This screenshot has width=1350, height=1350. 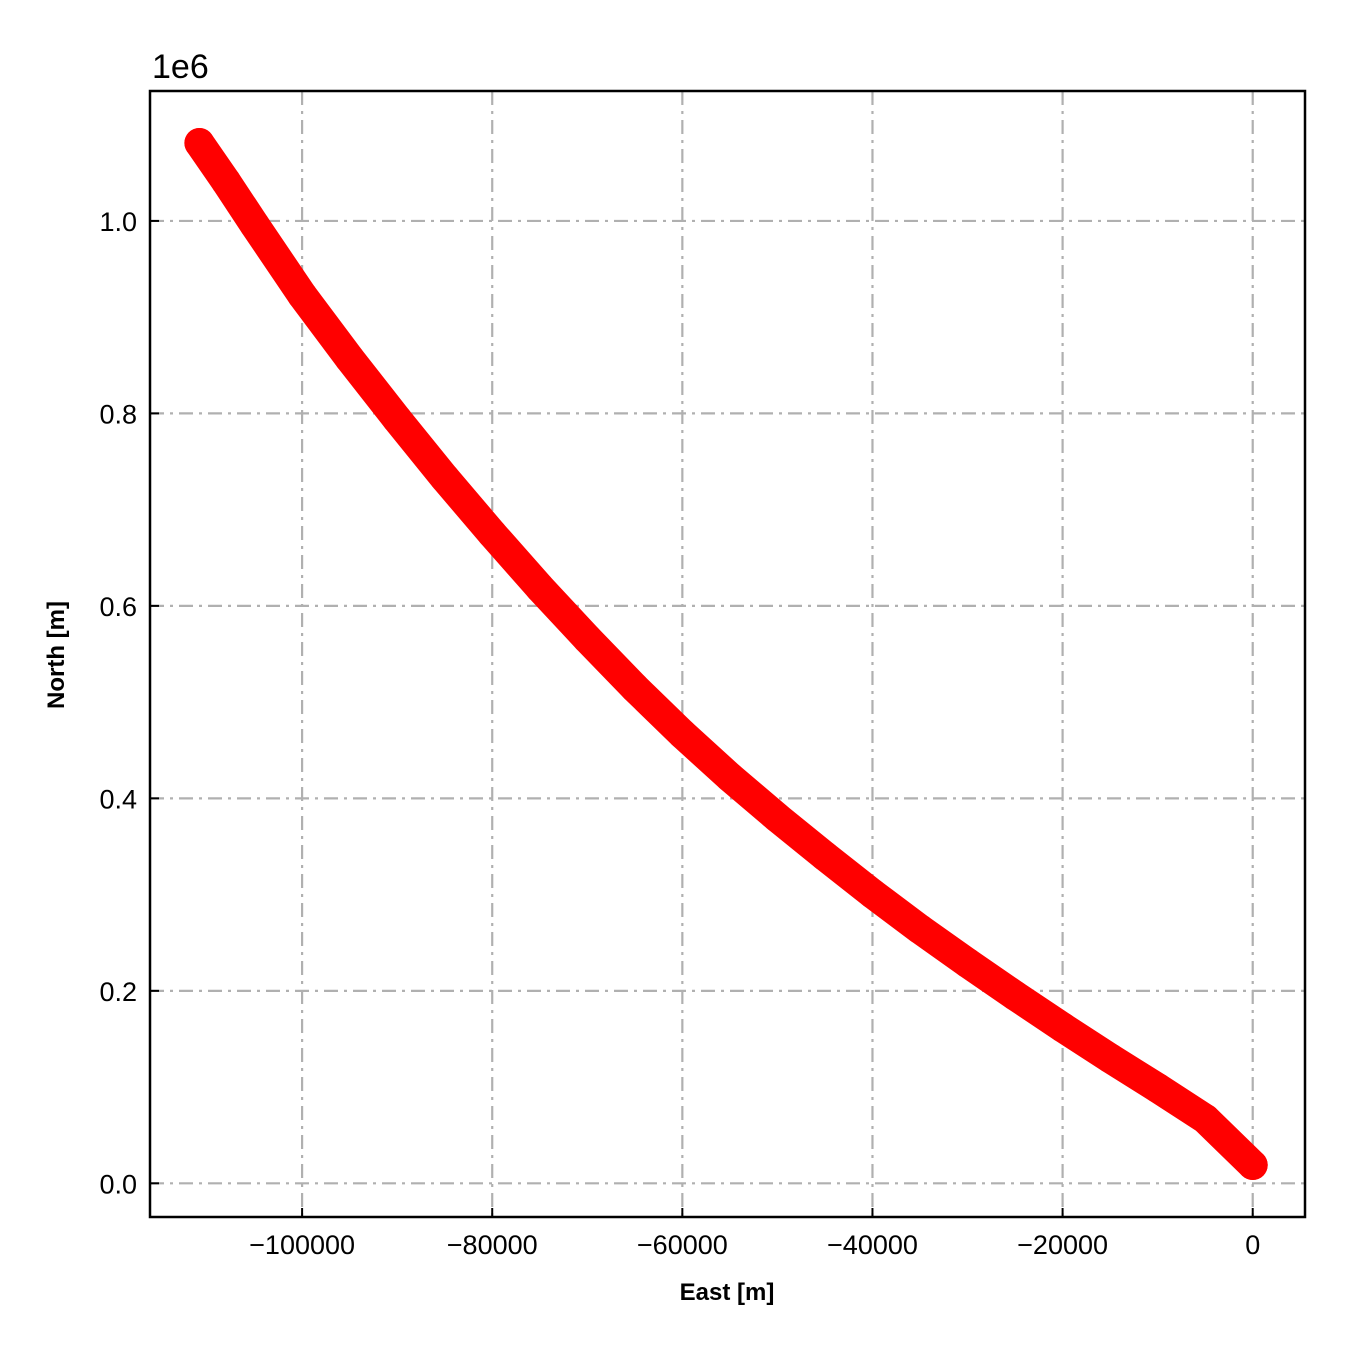 What do you see at coordinates (180, 67) in the screenshot?
I see `y-offset-label: 1e6` at bounding box center [180, 67].